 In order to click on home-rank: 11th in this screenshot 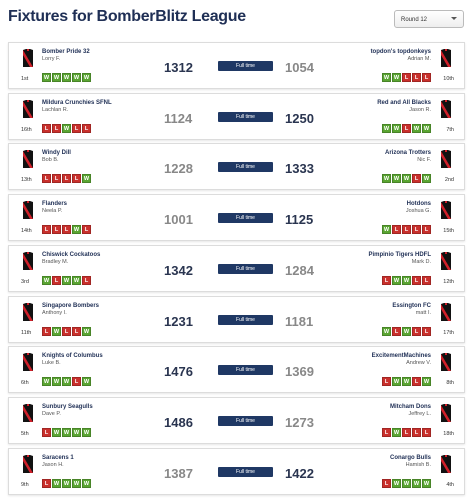, I will do `click(26, 332)`.